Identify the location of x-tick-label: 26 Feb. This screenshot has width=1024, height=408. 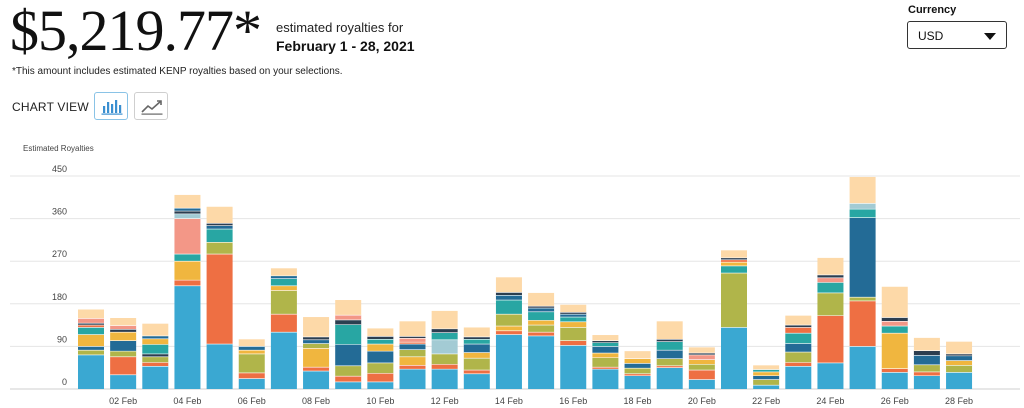
(895, 401).